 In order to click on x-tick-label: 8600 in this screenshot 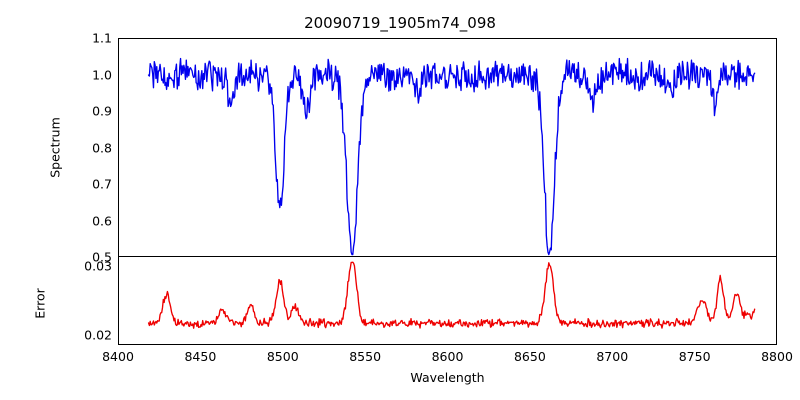, I will do `click(447, 356)`.